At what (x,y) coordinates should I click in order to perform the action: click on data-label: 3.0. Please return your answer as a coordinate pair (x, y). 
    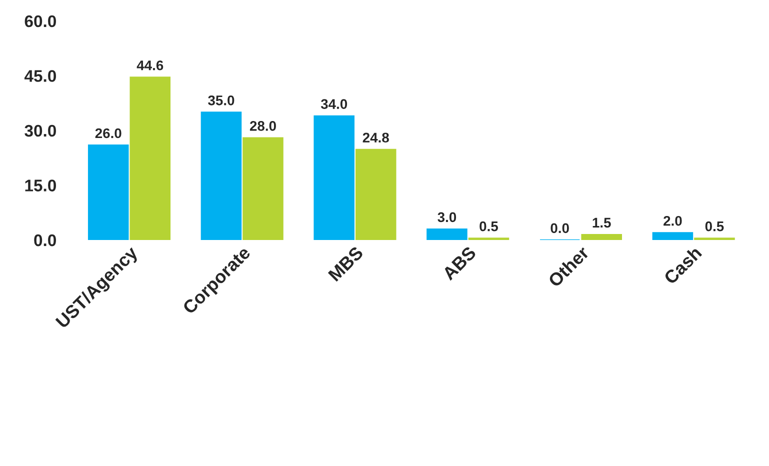
    Looking at the image, I should click on (447, 217).